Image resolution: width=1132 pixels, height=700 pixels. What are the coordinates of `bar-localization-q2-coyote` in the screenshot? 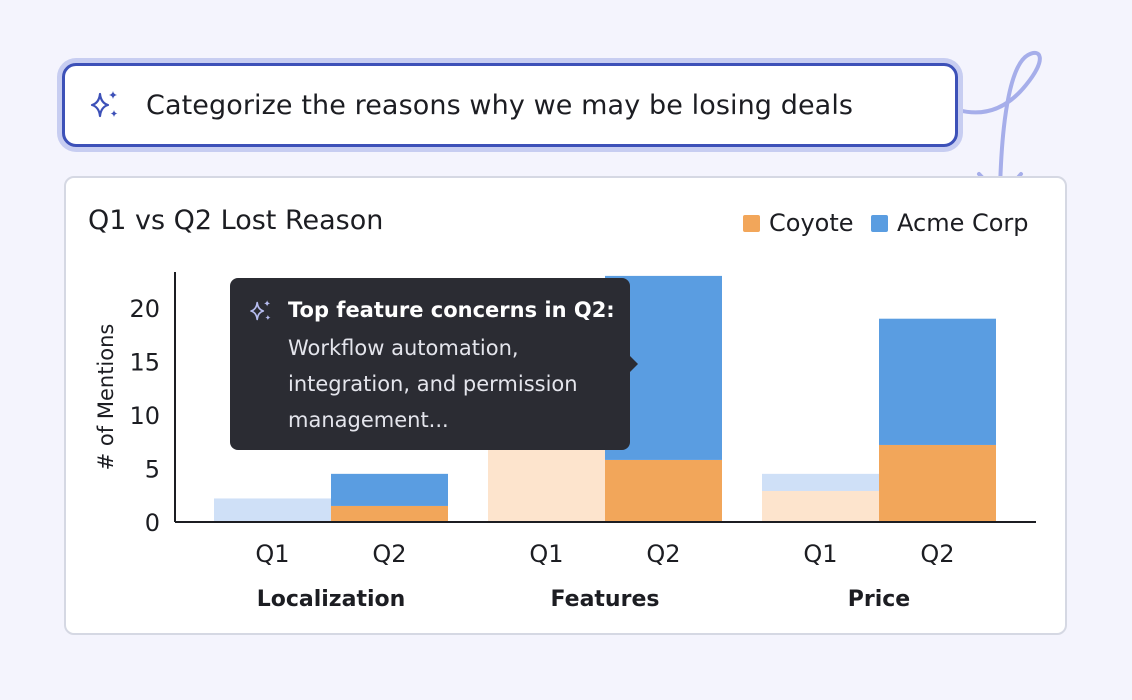 It's located at (389, 513).